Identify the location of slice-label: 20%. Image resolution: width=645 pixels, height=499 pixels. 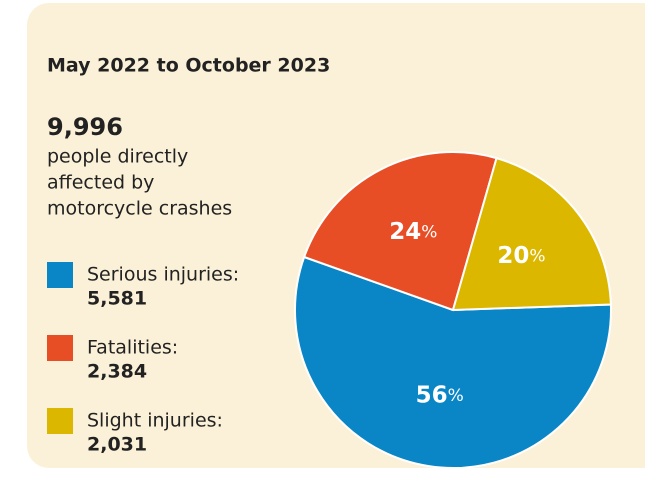
(521, 256).